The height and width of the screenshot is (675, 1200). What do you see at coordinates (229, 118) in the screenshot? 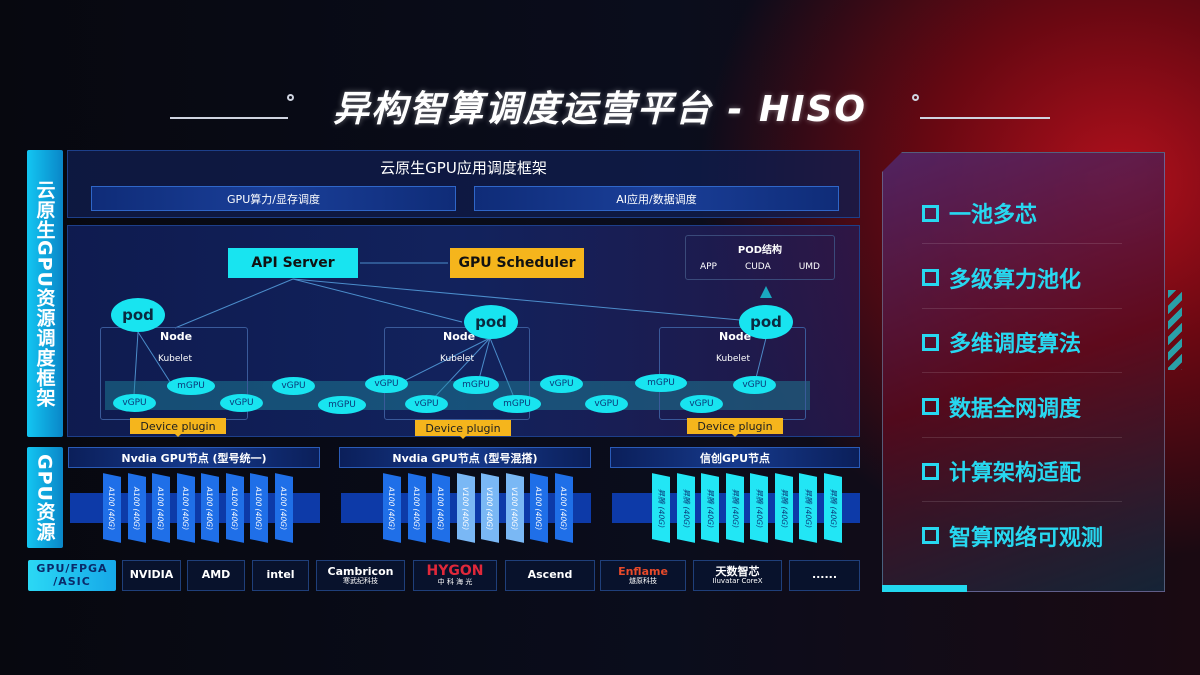
I see `title-deco-left` at bounding box center [229, 118].